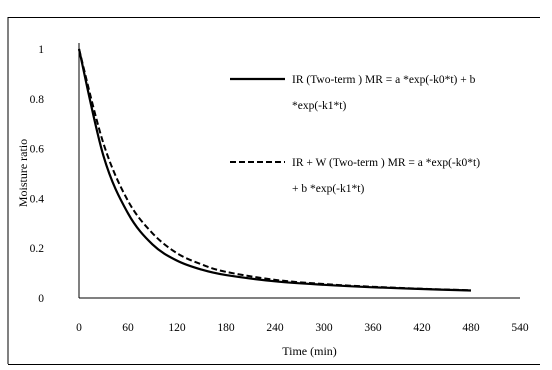 The image size is (552, 370). Describe the element at coordinates (37, 150) in the screenshot. I see `y-tick-label: 0.6` at that location.